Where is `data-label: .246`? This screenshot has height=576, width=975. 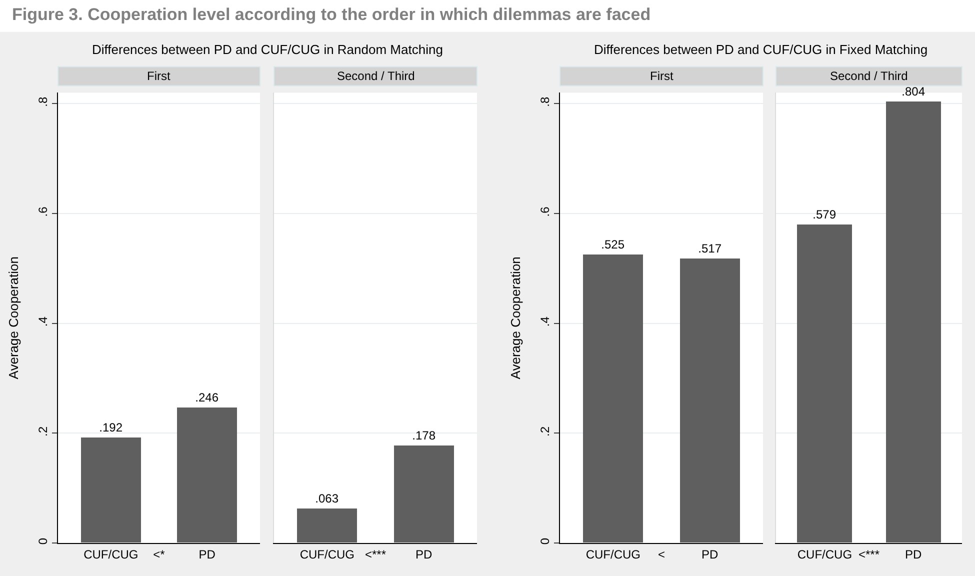
data-label: .246 is located at coordinates (207, 397).